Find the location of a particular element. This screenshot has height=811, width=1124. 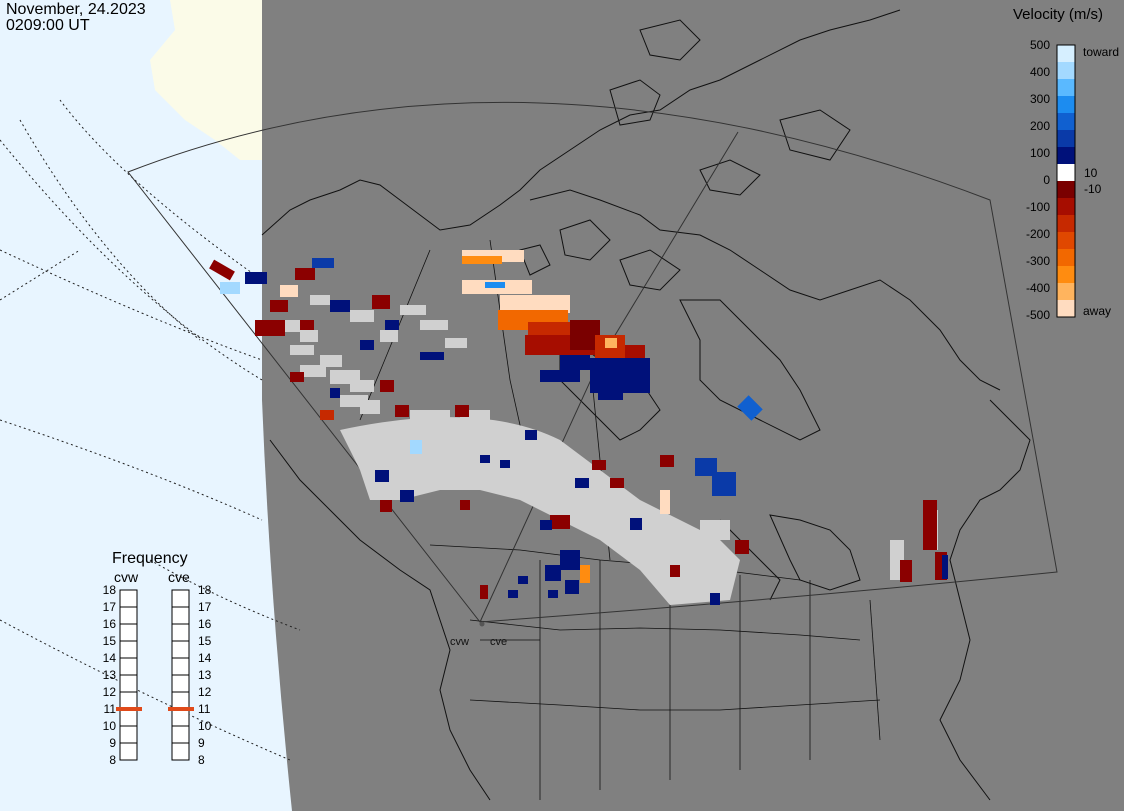

frequency-scale-label-right: 12 is located at coordinates (205, 692).